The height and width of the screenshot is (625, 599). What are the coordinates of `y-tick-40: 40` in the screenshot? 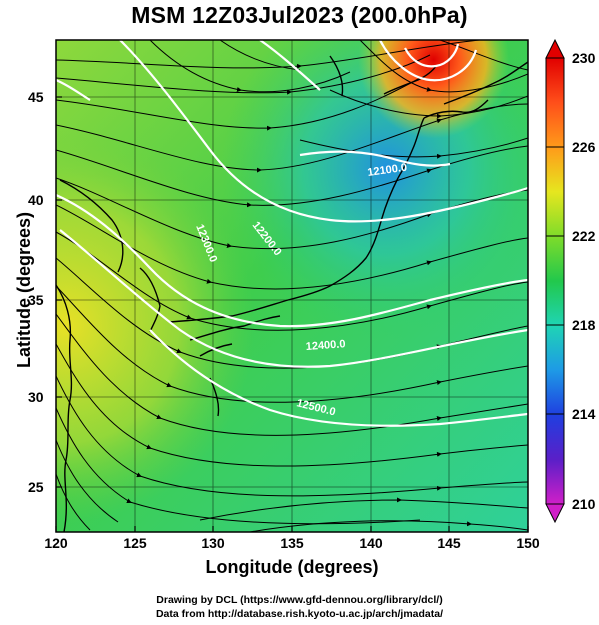 It's located at (36, 200).